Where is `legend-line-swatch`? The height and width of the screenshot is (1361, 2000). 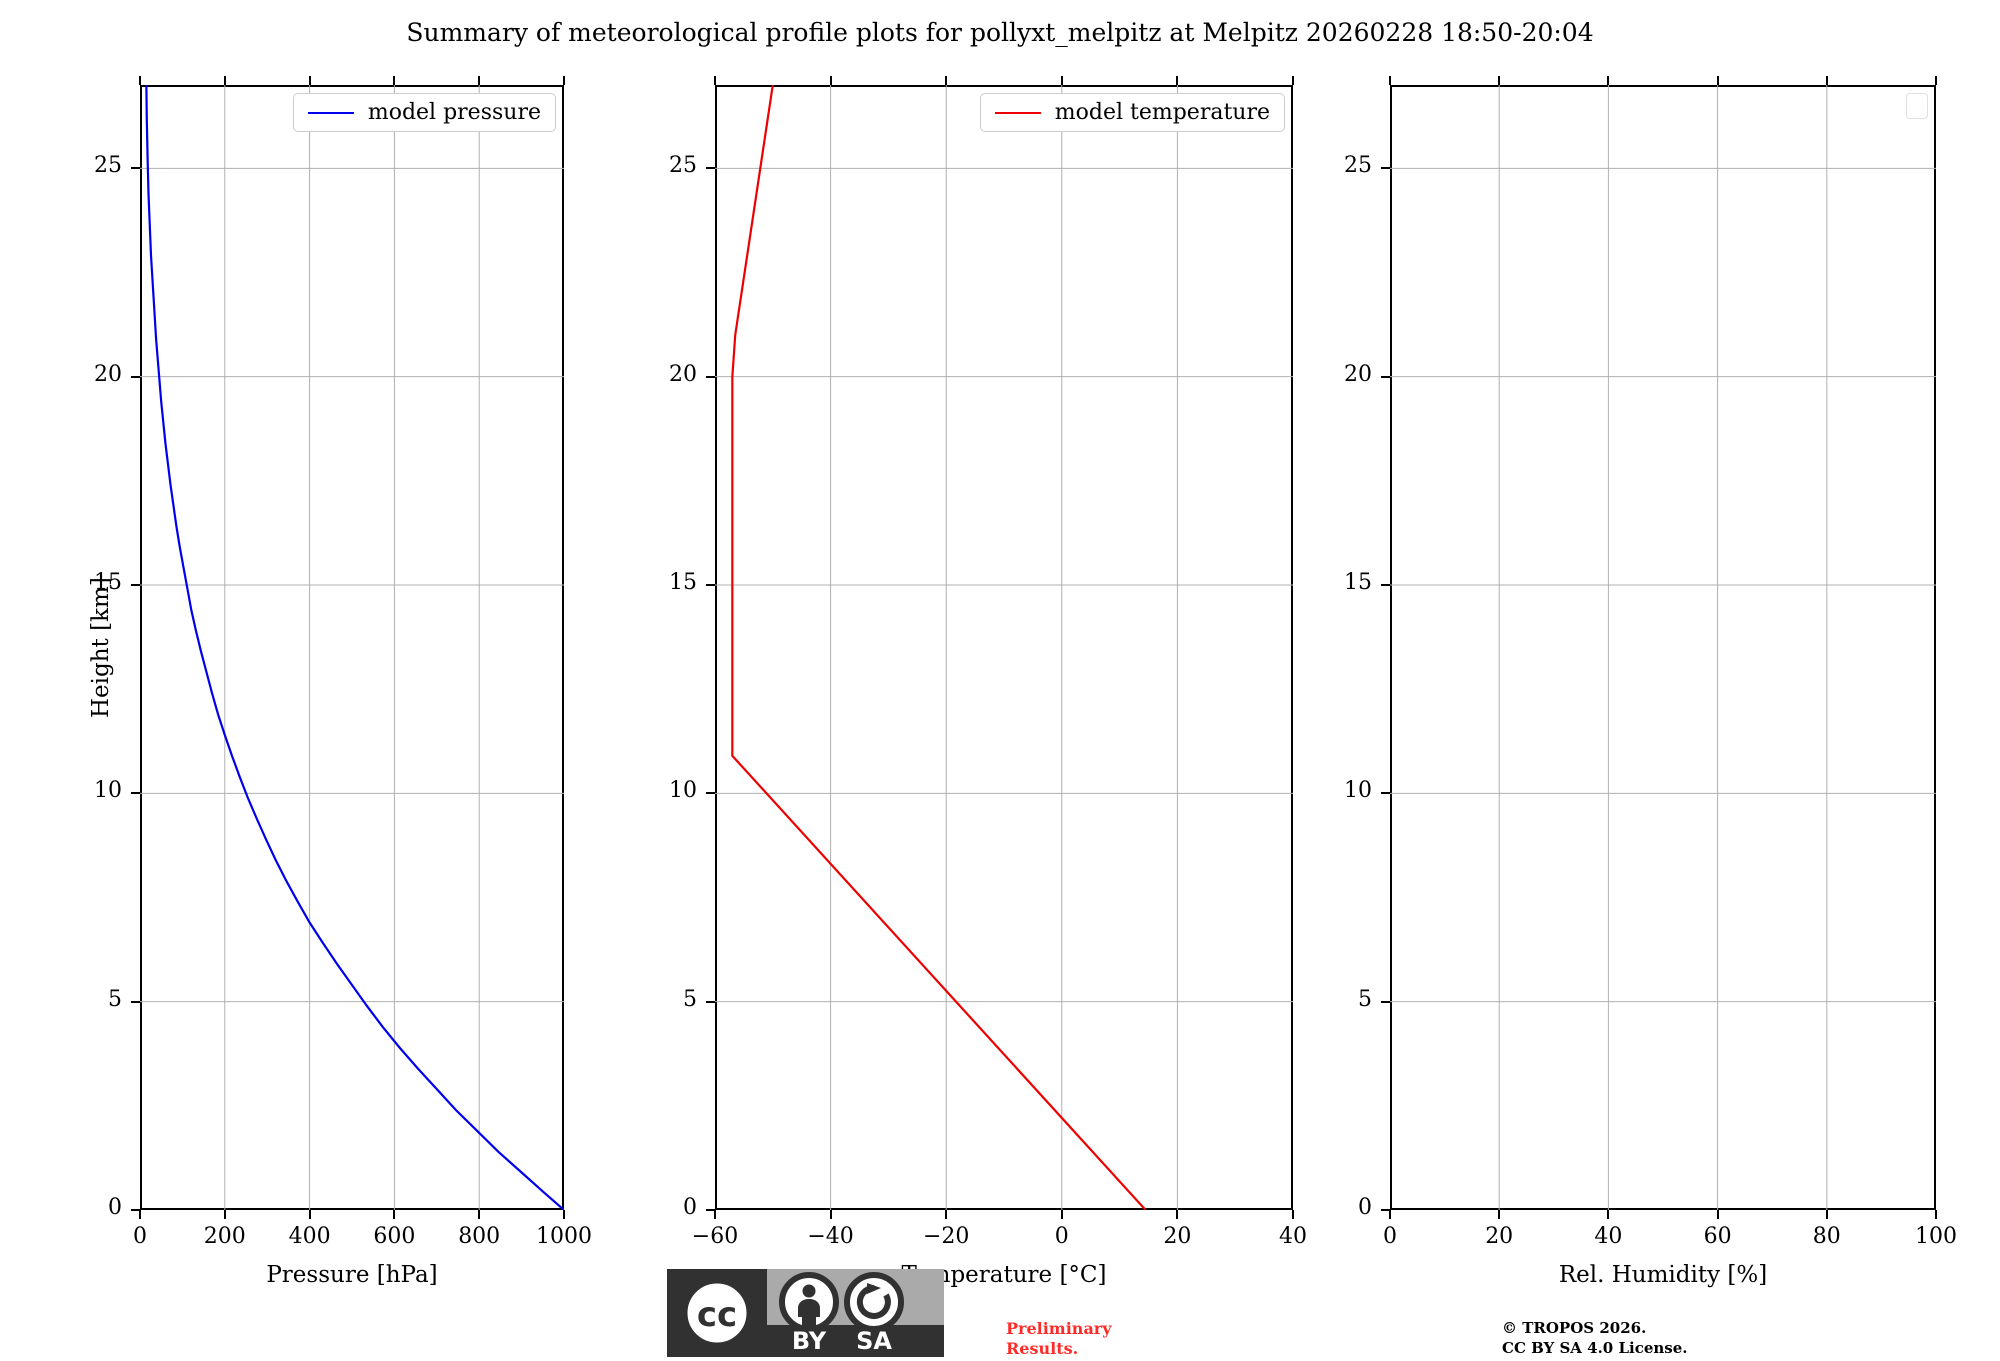 legend-line-swatch is located at coordinates (1017, 112).